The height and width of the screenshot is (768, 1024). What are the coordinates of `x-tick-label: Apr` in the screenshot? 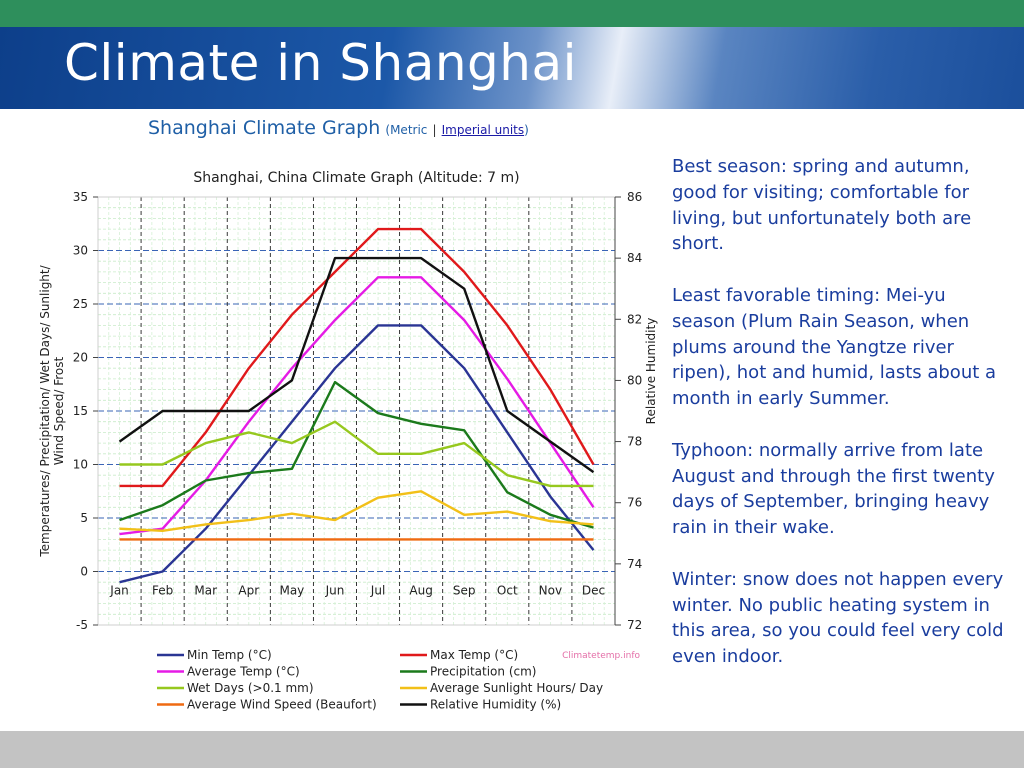 It's located at (248, 591).